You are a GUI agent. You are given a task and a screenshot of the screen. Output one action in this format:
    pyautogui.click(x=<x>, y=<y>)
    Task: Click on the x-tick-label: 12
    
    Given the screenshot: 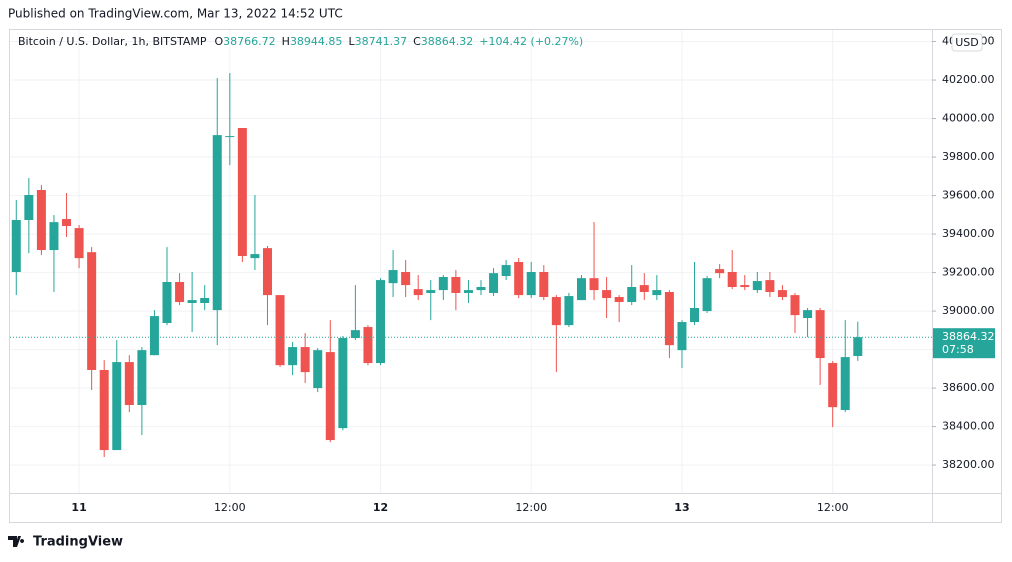 What is the action you would take?
    pyautogui.click(x=380, y=507)
    